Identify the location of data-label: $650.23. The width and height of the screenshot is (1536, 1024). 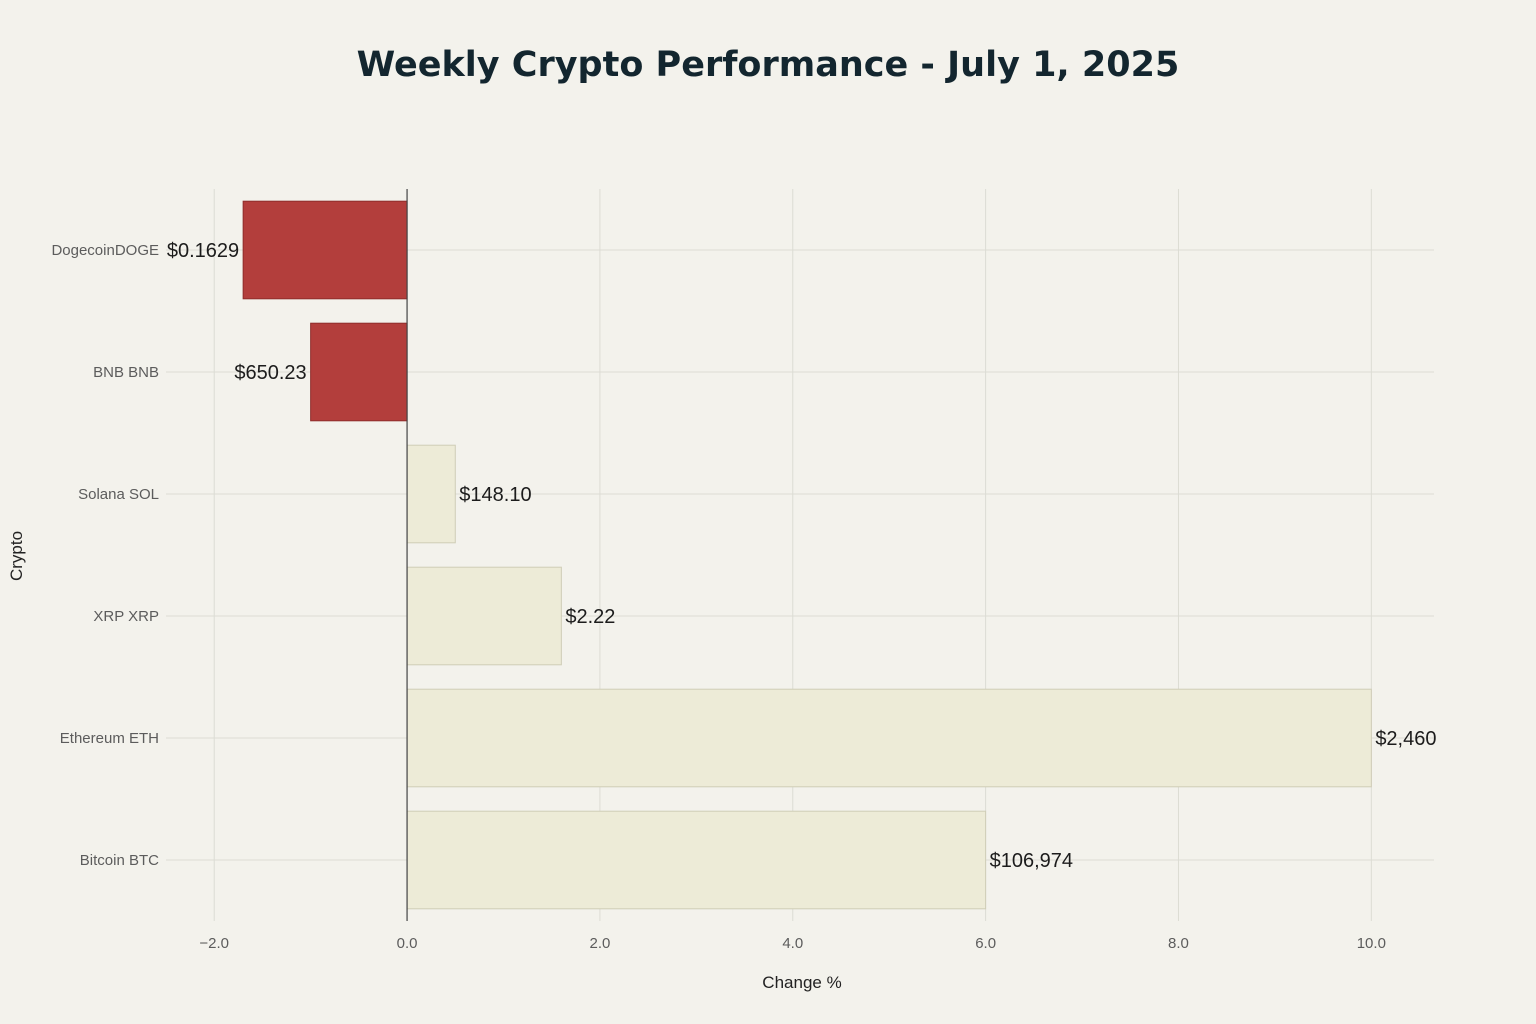
(270, 373).